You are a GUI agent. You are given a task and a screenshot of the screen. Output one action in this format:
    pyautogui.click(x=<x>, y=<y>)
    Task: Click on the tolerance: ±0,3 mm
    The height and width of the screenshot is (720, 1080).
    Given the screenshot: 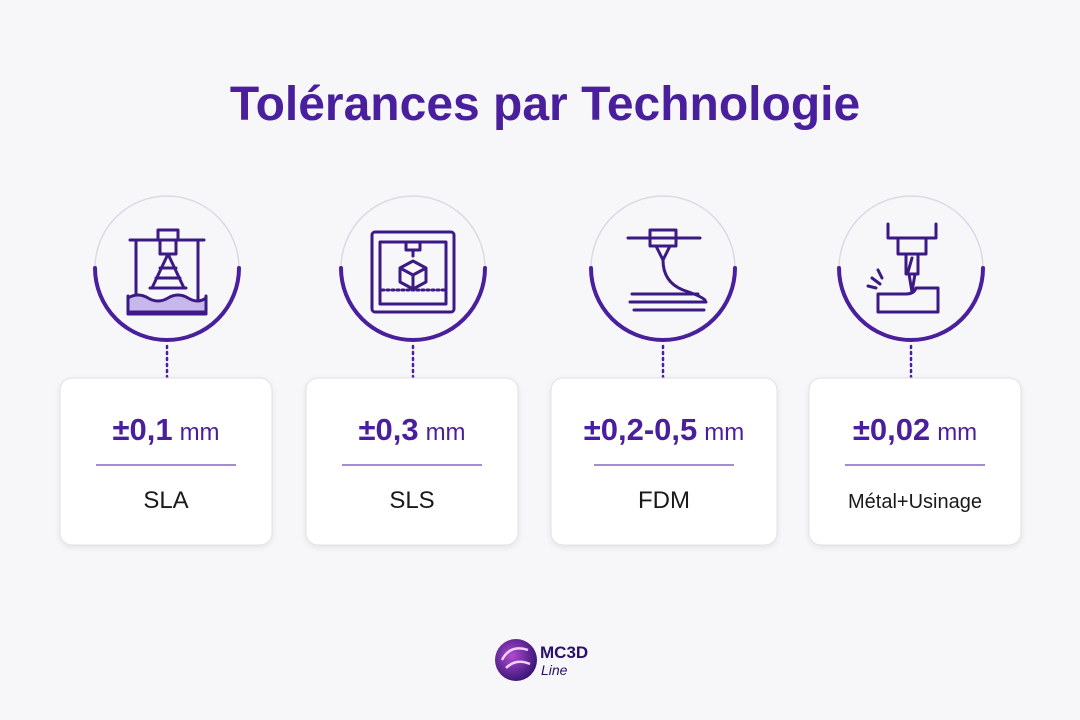 What is the action you would take?
    pyautogui.click(x=411, y=429)
    